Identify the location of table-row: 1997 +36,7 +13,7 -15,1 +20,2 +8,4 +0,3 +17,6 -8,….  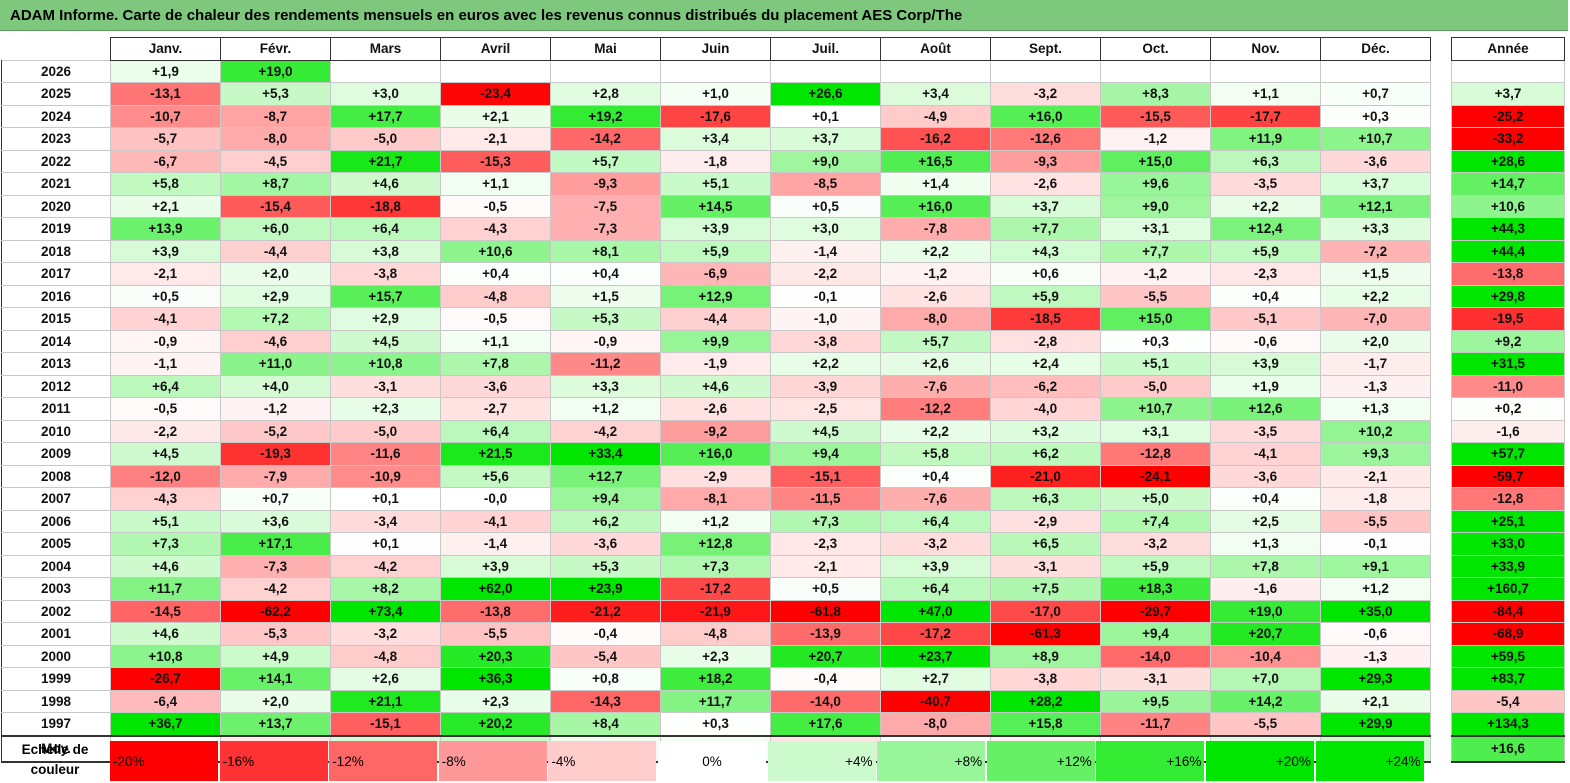
(716, 724).